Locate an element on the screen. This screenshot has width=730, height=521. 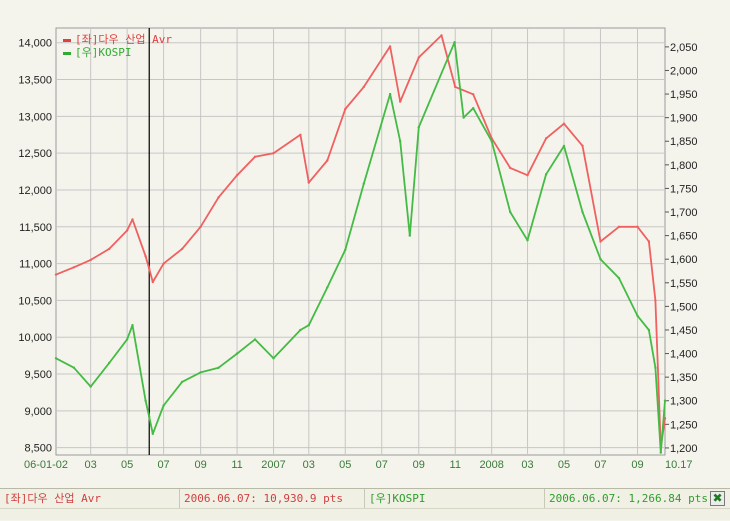
left-axis-tick-label: 13,000 is located at coordinates (35, 117).